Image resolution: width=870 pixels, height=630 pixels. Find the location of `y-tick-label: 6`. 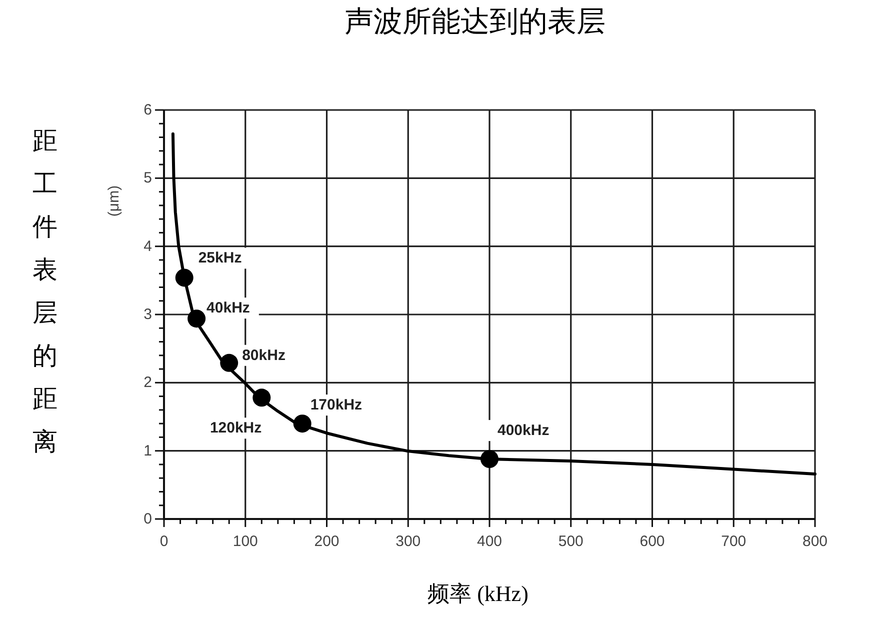

y-tick-label: 6 is located at coordinates (148, 110).